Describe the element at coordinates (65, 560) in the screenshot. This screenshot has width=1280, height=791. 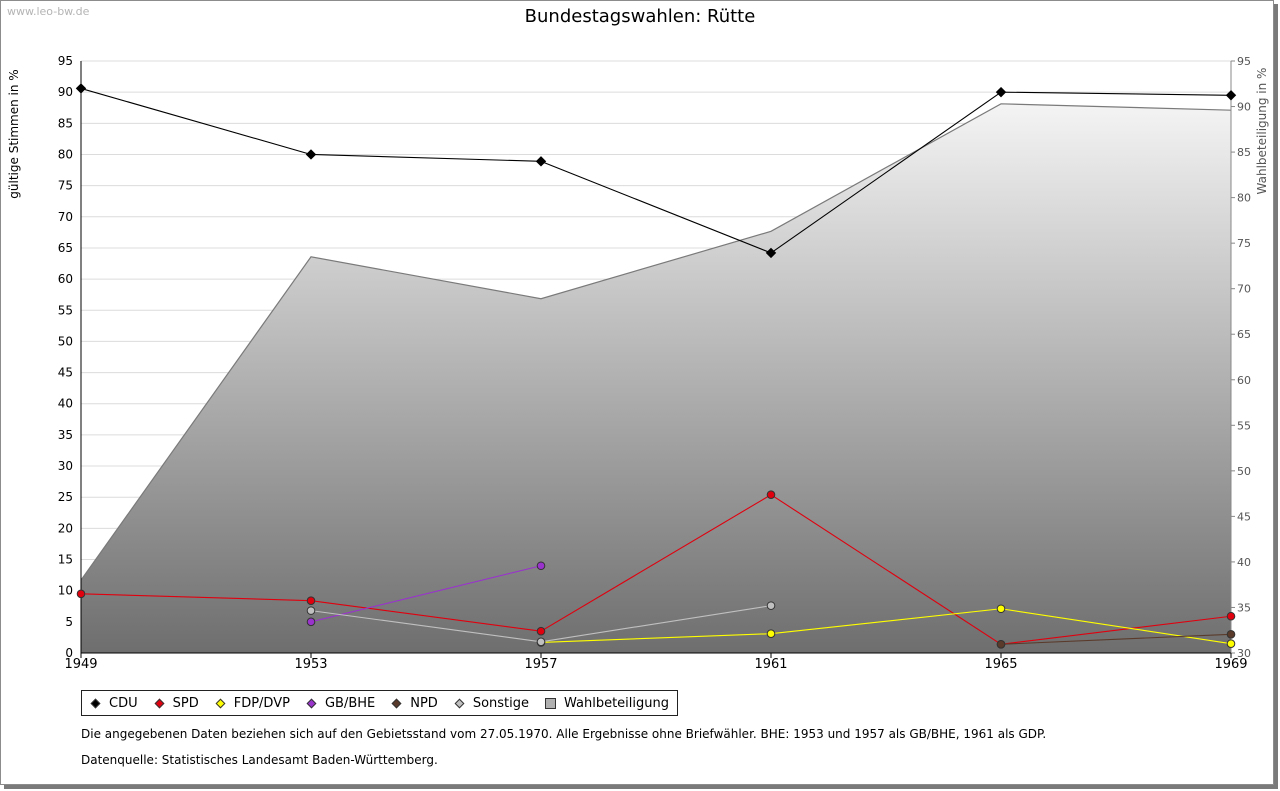
I see `y-tick-label: 15` at that location.